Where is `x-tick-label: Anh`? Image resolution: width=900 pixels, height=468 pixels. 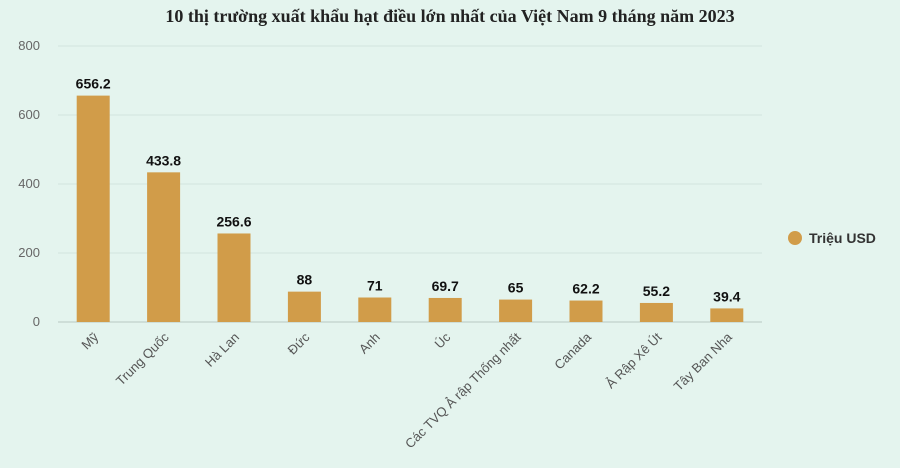 x-tick-label: Anh is located at coordinates (369, 343).